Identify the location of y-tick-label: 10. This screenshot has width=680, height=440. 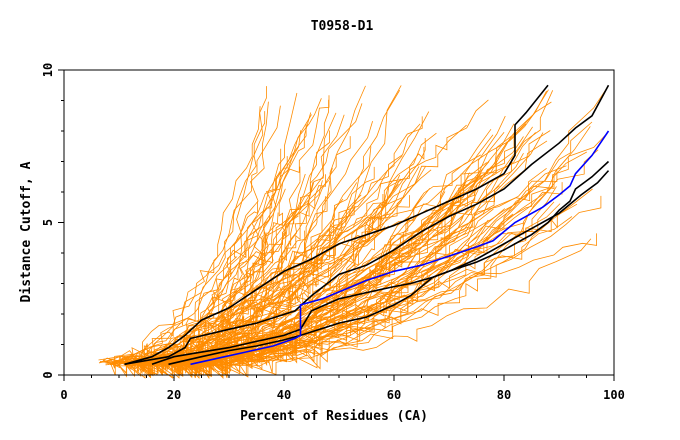
(48, 70).